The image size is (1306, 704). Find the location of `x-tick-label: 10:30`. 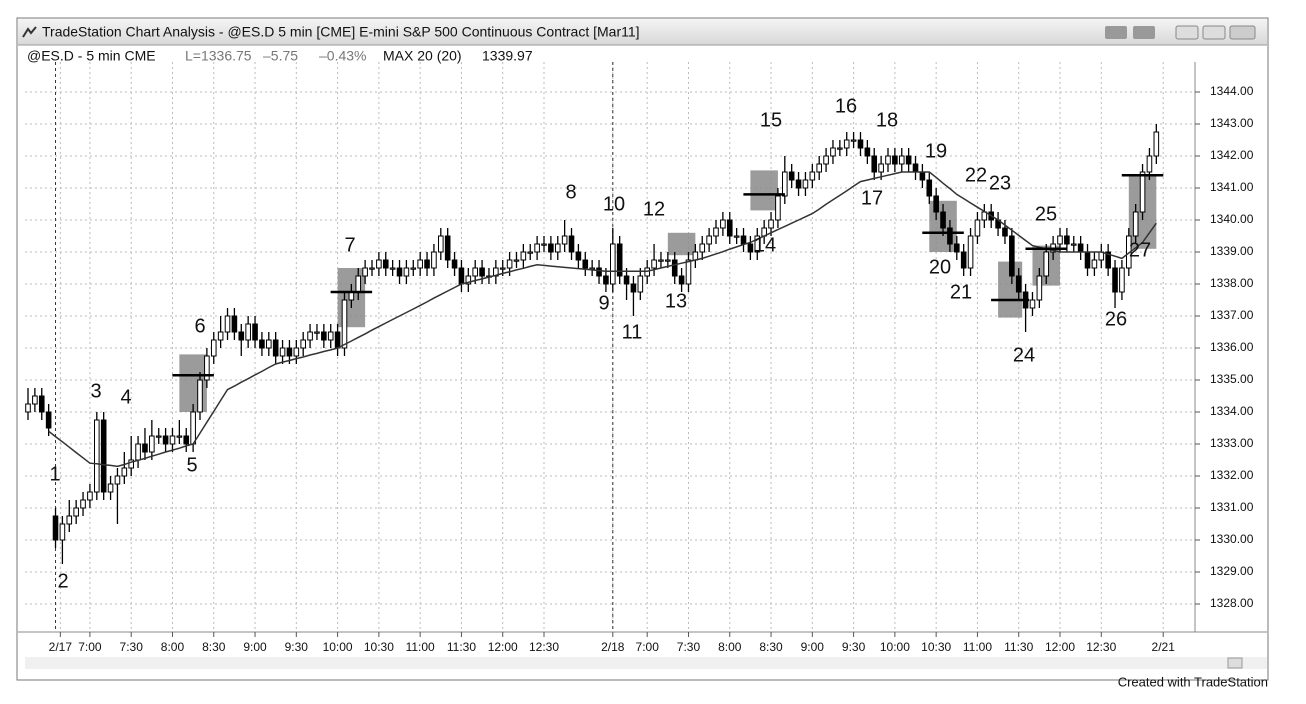

x-tick-label: 10:30 is located at coordinates (379, 647).